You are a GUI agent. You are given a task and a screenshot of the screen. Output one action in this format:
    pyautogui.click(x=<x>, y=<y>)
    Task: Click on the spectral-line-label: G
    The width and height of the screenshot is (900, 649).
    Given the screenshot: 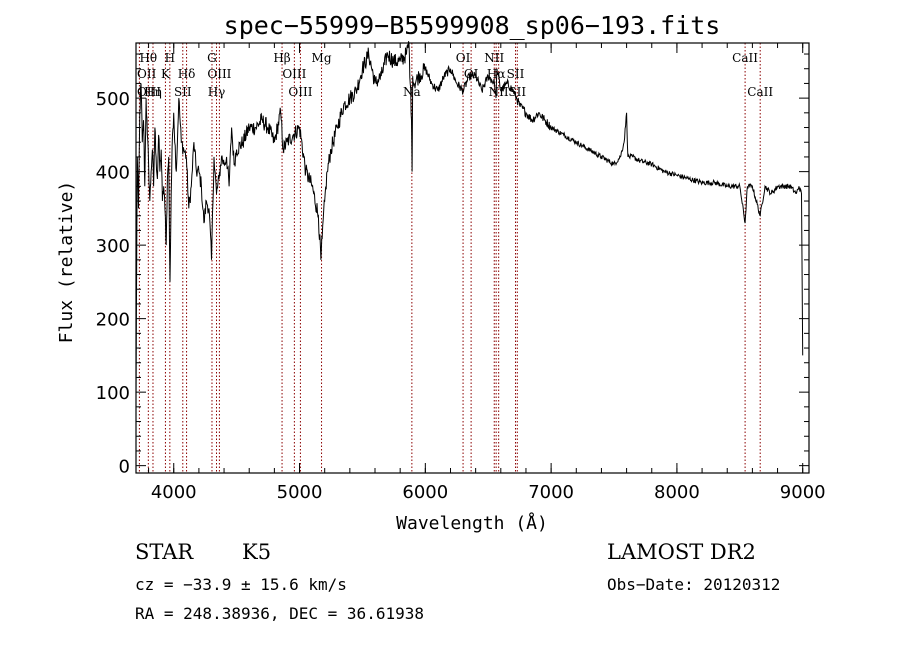 What is the action you would take?
    pyautogui.click(x=212, y=58)
    